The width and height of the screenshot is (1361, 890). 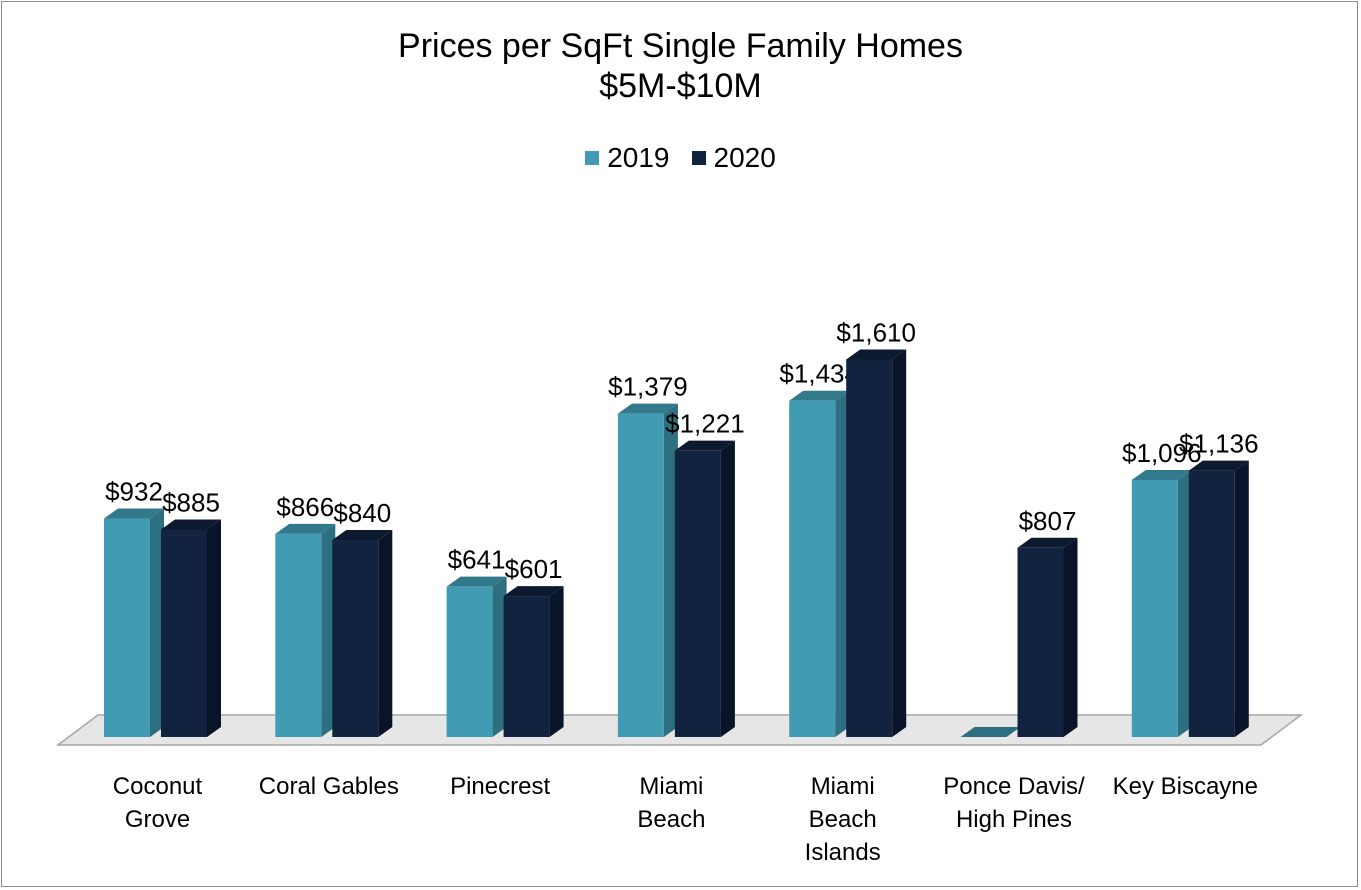 What do you see at coordinates (1162, 453) in the screenshot?
I see `data-label-cat6-s2019: $1,096` at bounding box center [1162, 453].